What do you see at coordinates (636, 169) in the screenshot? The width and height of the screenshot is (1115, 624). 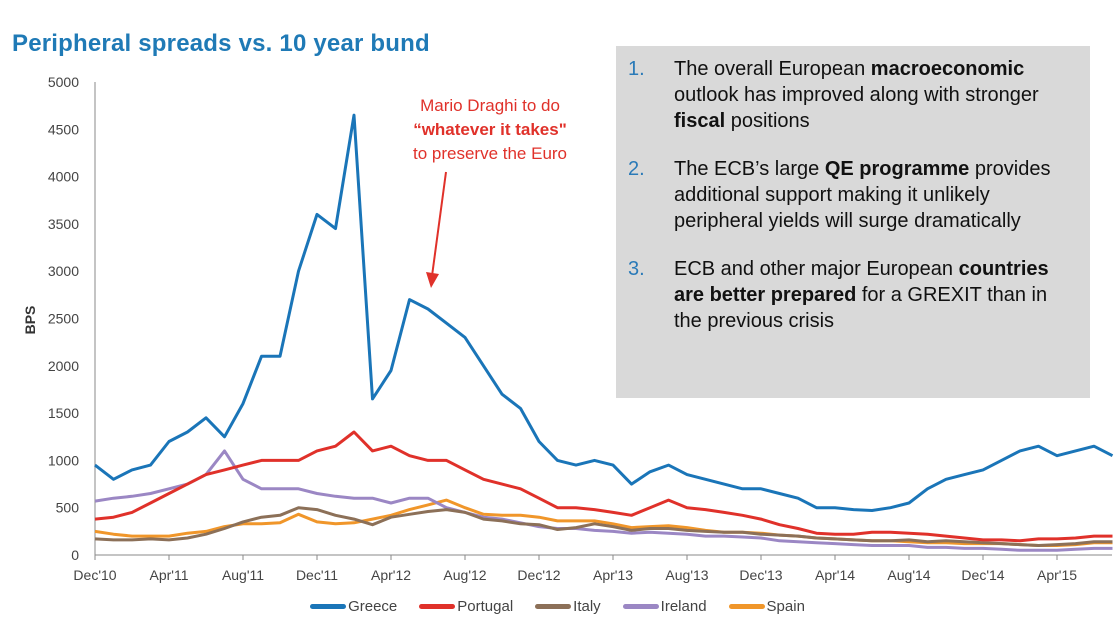 I see `key-point-number: 2.` at bounding box center [636, 169].